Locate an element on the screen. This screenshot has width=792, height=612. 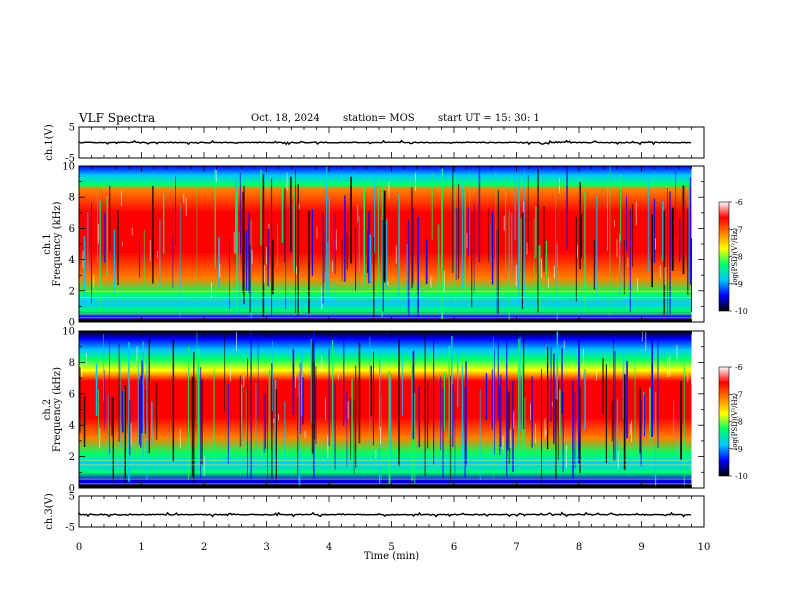
x-tick-label: 1 is located at coordinates (141, 547).